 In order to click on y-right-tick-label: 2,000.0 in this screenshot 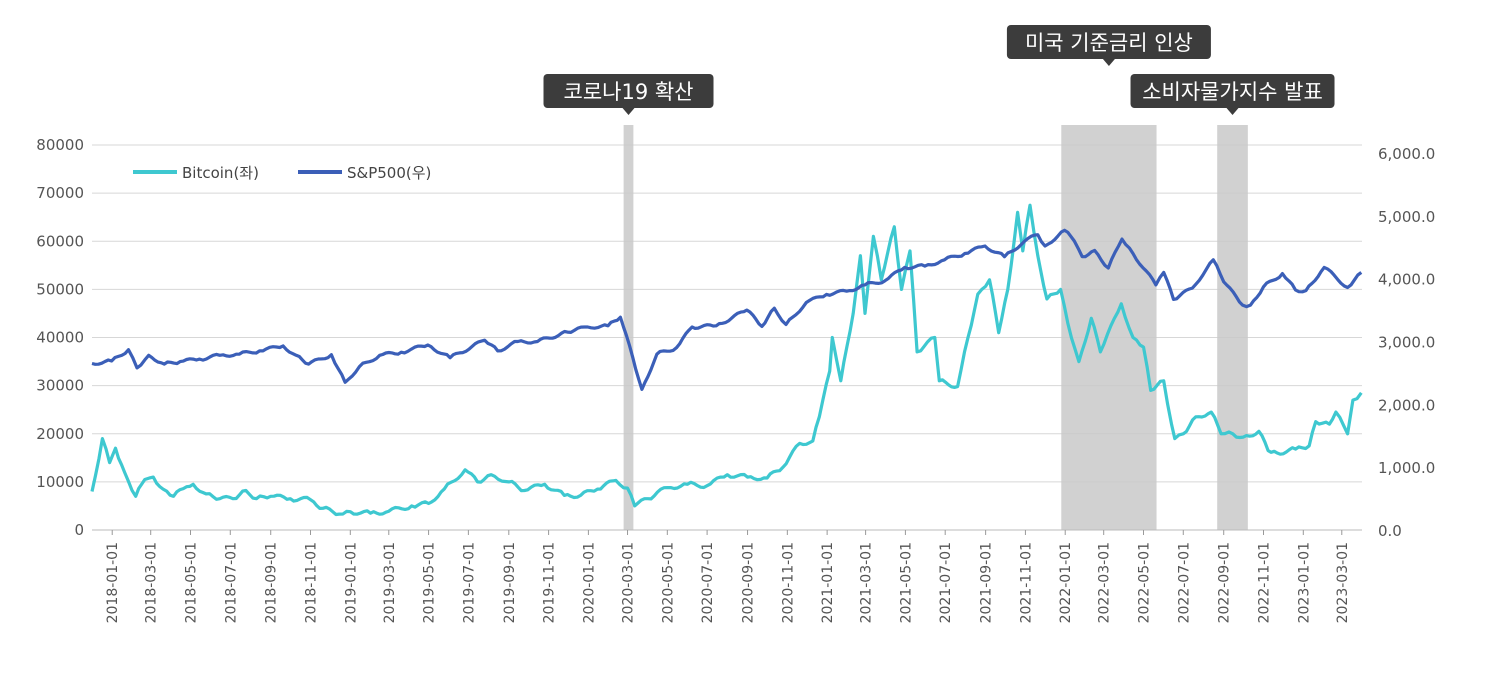, I will do `click(1406, 405)`.